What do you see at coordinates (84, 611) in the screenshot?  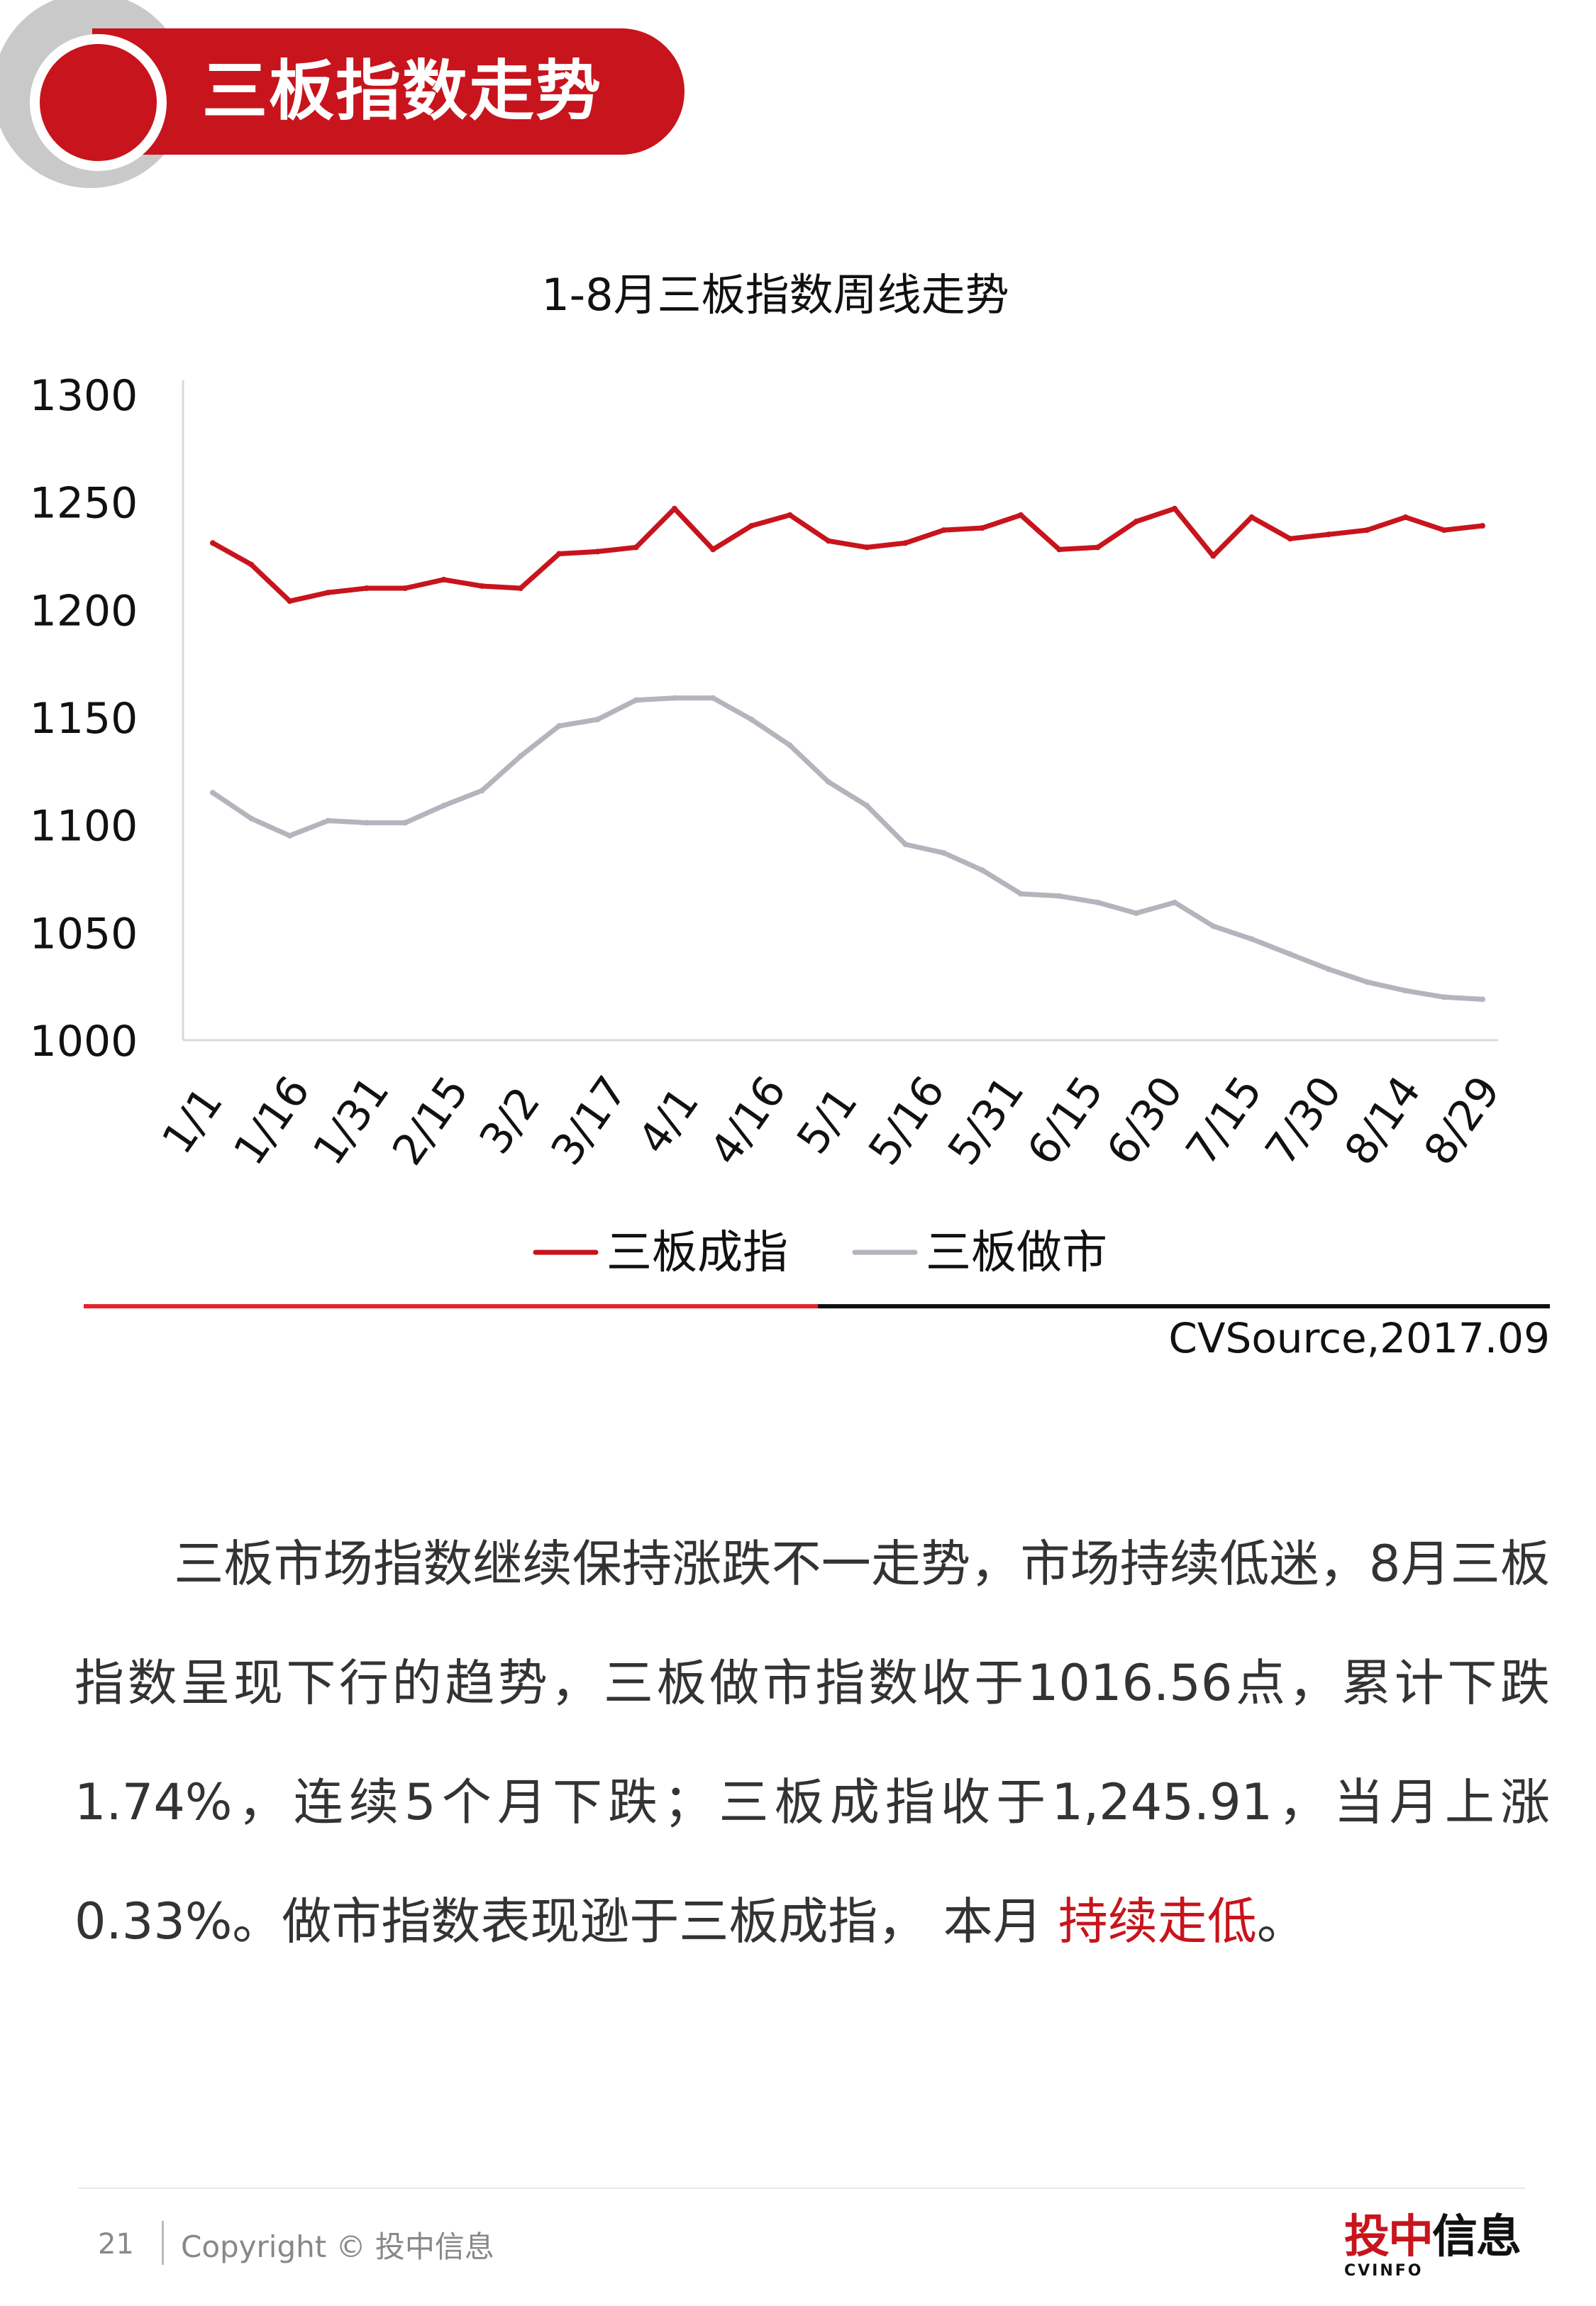 I see `y-tick-label: 1200` at bounding box center [84, 611].